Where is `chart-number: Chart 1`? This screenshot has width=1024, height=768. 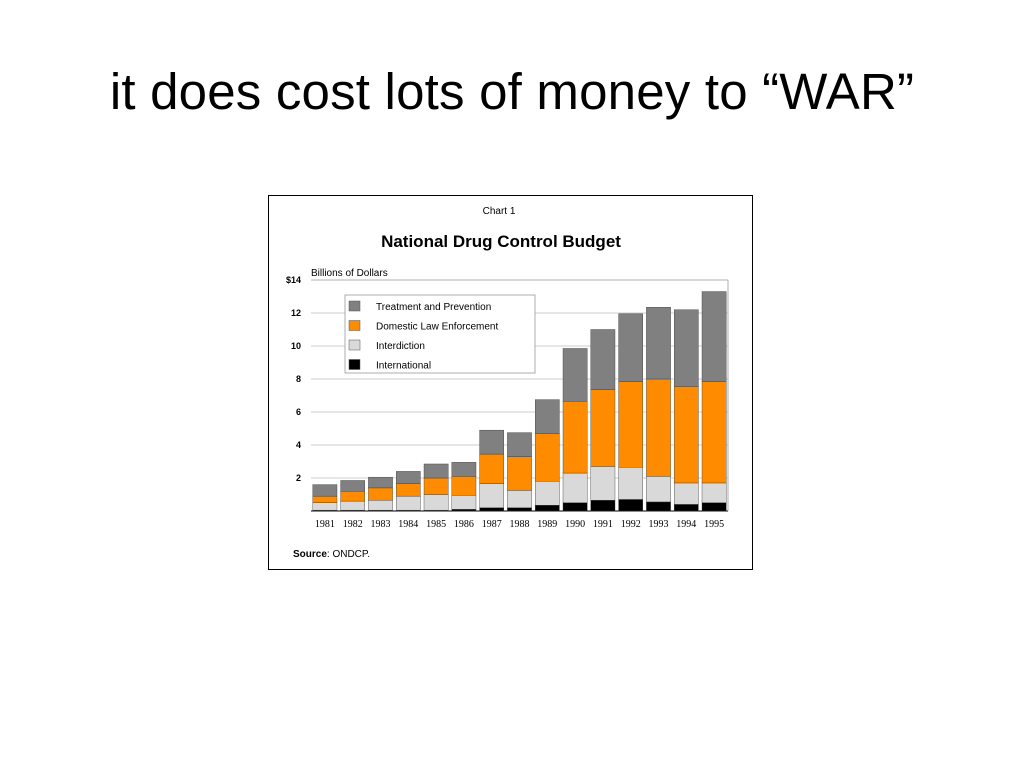 chart-number: Chart 1 is located at coordinates (499, 211).